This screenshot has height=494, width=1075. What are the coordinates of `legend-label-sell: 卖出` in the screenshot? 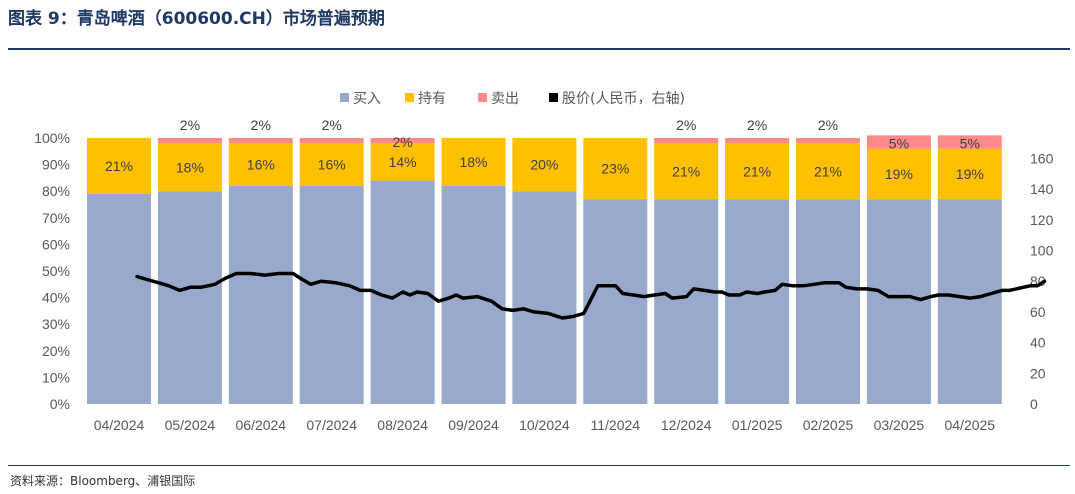 It's located at (505, 99).